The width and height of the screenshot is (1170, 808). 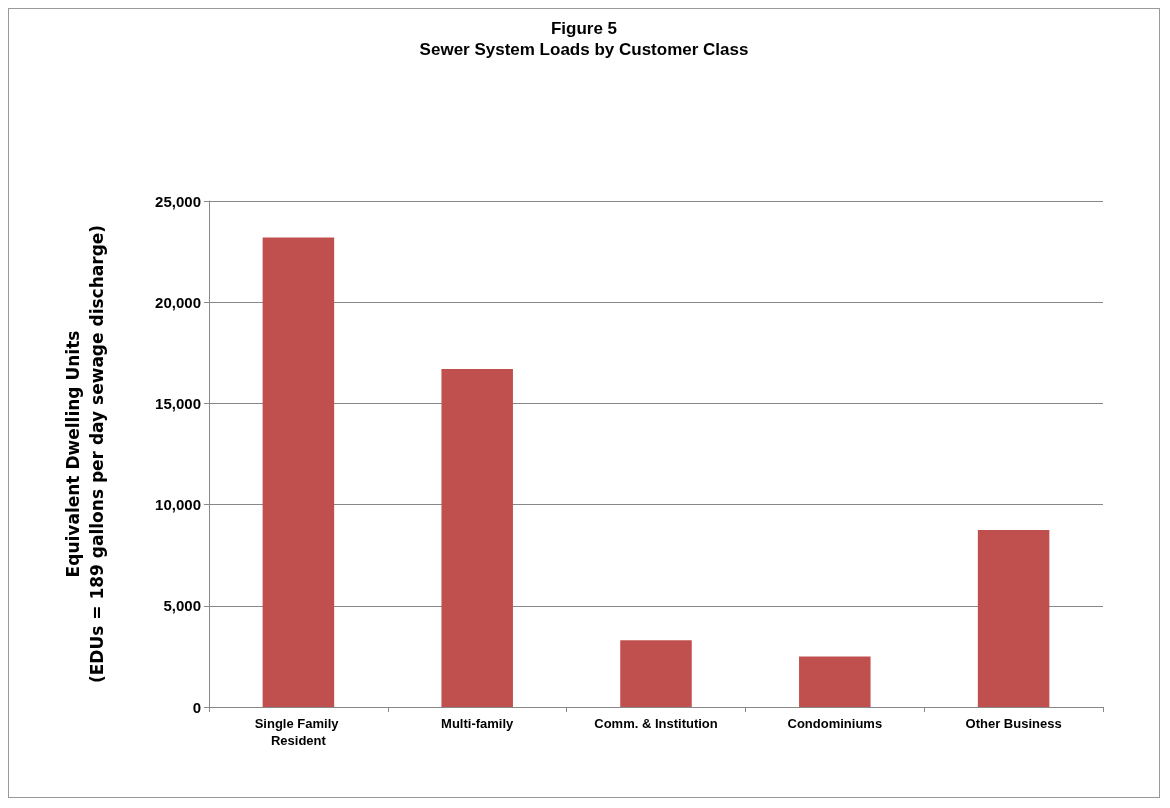 I want to click on x-tick-label: Multi-family, so click(x=478, y=723).